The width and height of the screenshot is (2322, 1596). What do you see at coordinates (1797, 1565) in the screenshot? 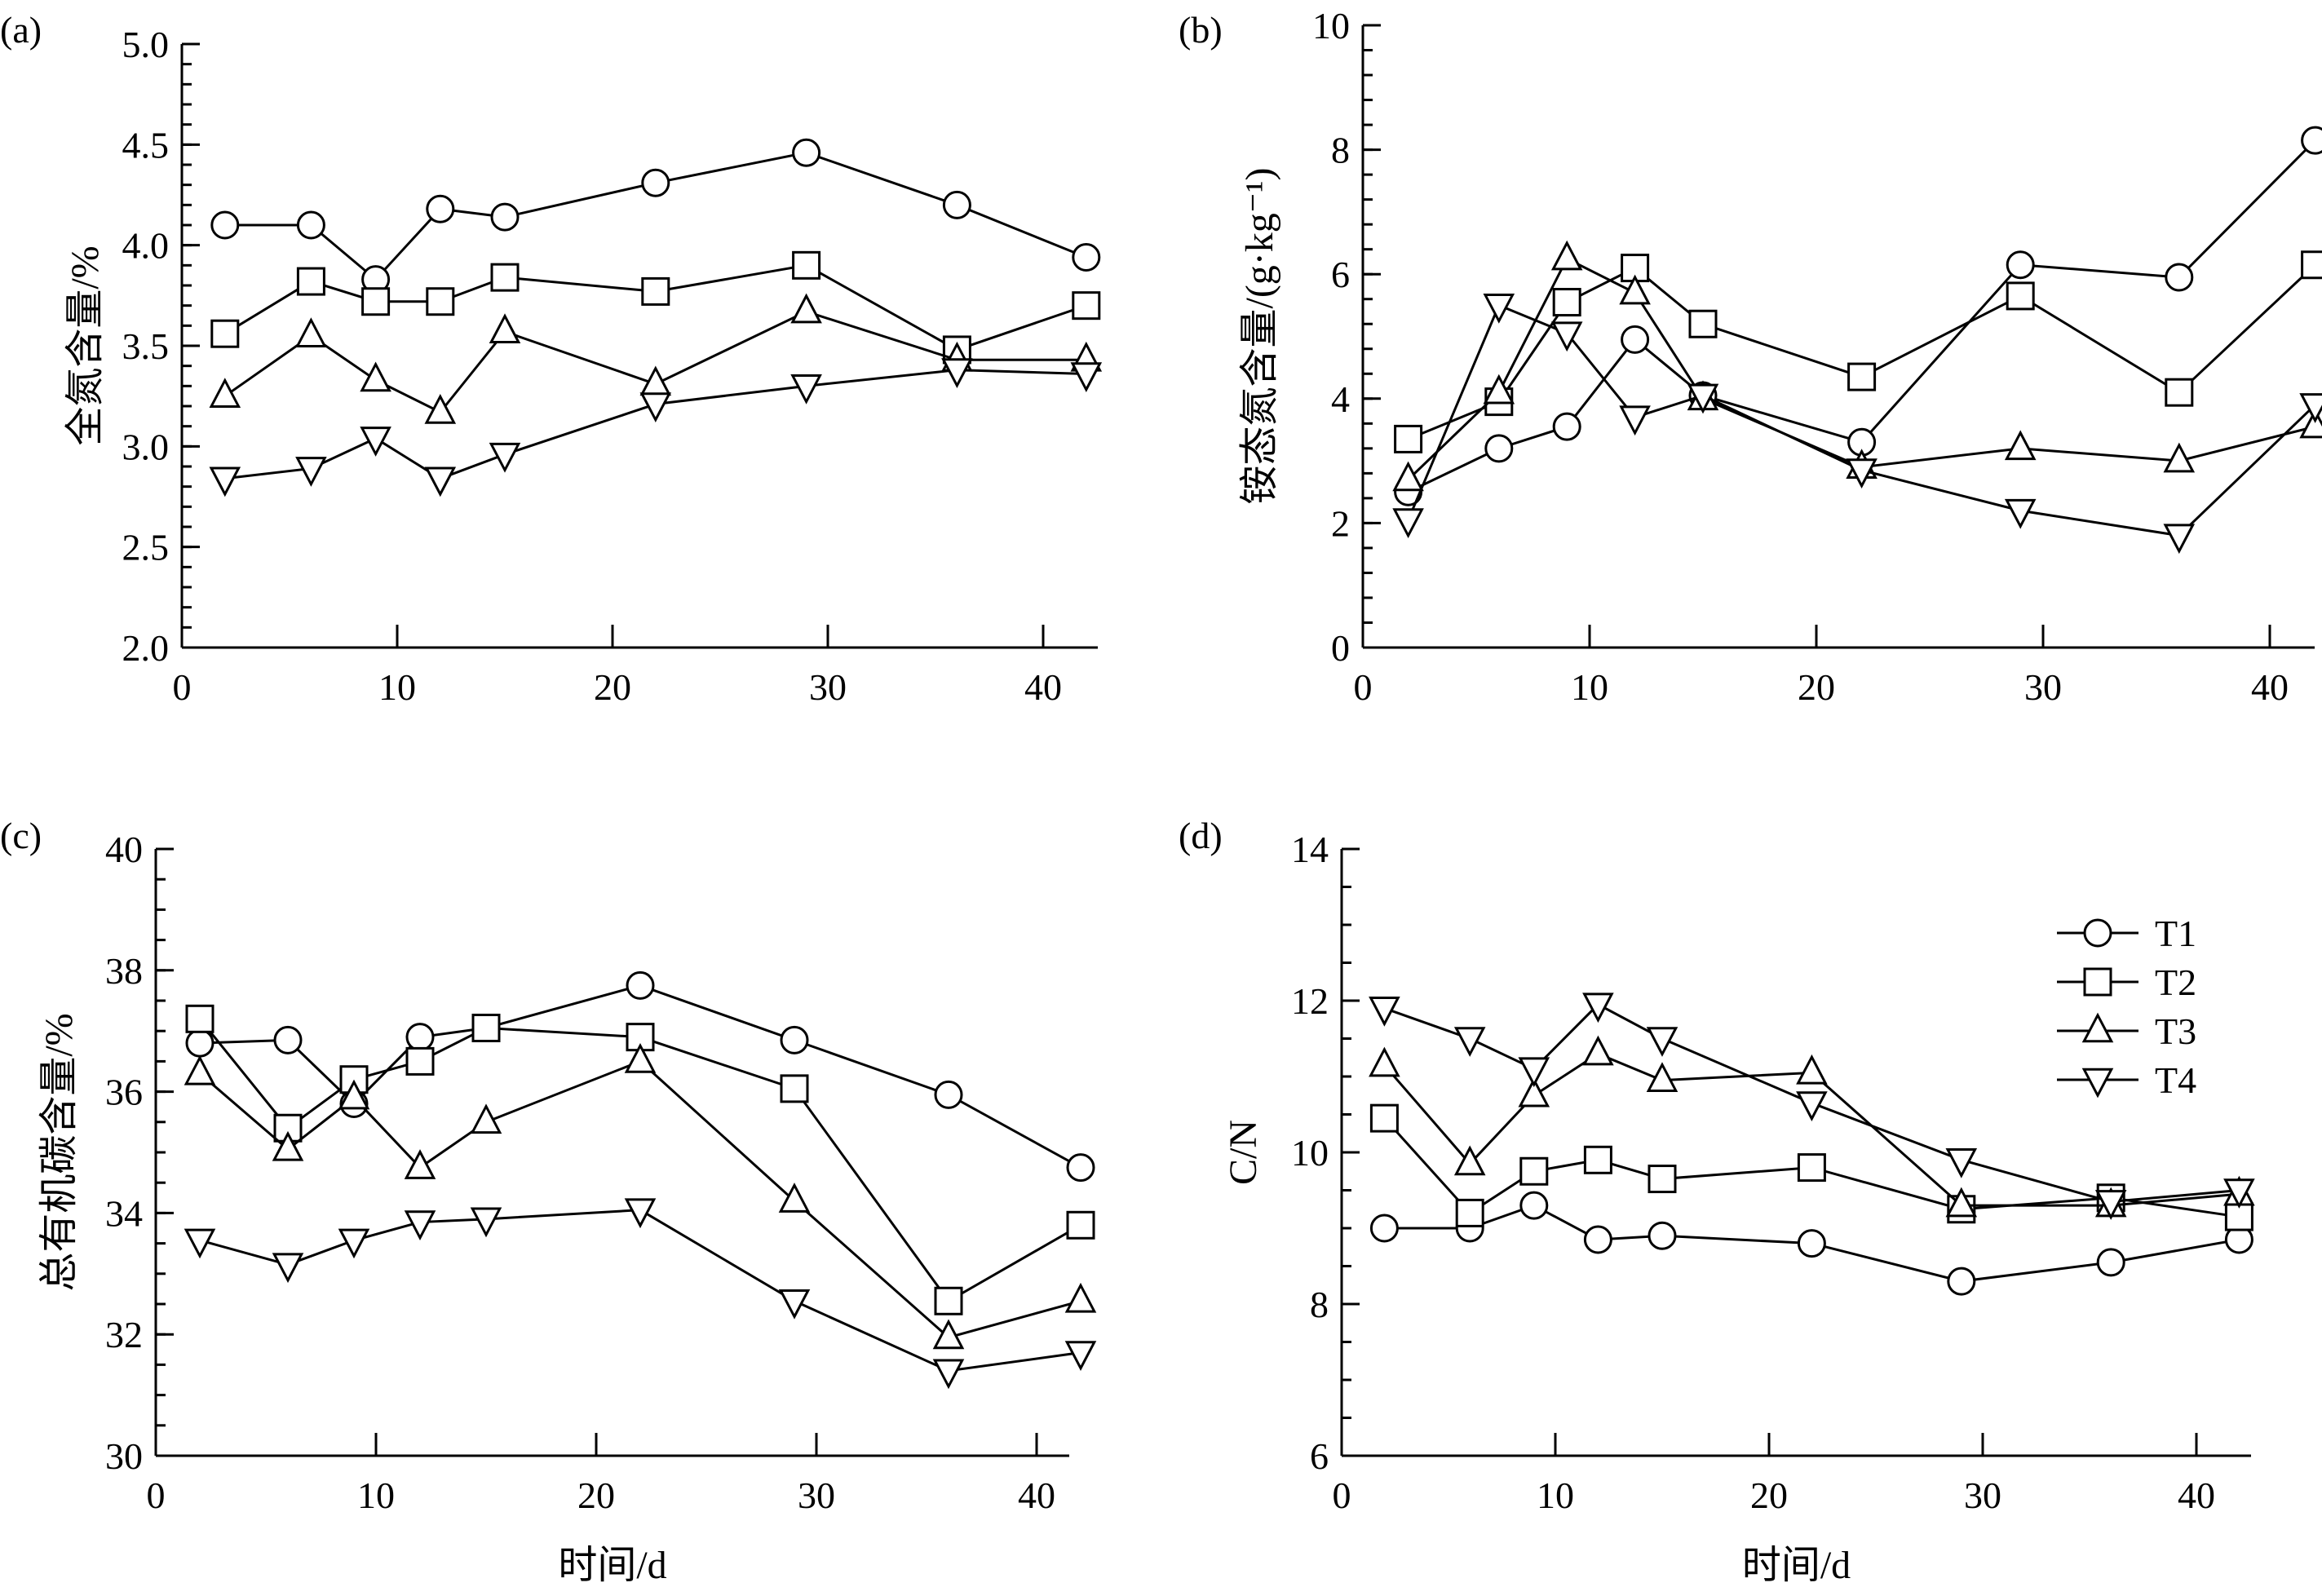
I see `x-axis-label: 时间/d` at bounding box center [1797, 1565].